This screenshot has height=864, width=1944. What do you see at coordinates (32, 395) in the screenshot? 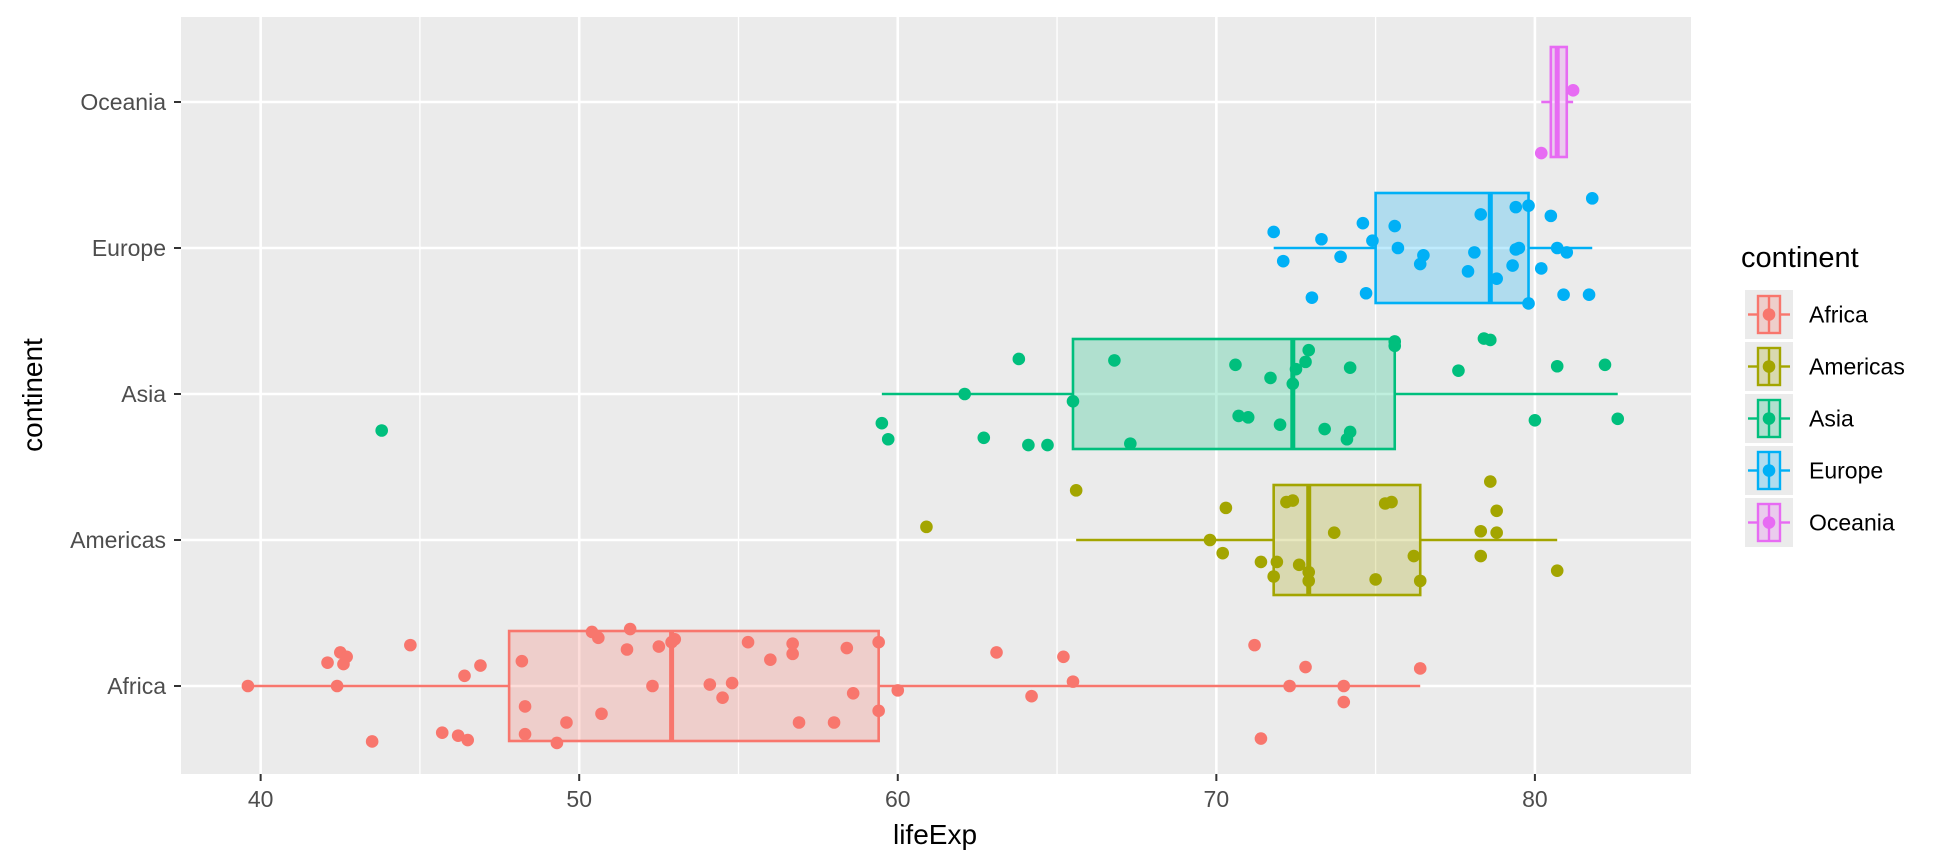
I see `y-axis-title: continent` at bounding box center [32, 395].